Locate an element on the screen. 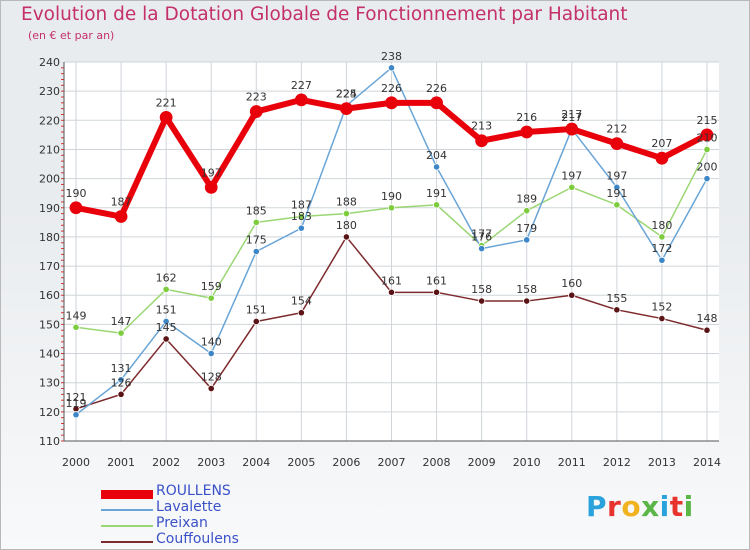 This screenshot has height=550, width=750. data-label-roullens: 213 is located at coordinates (481, 126).